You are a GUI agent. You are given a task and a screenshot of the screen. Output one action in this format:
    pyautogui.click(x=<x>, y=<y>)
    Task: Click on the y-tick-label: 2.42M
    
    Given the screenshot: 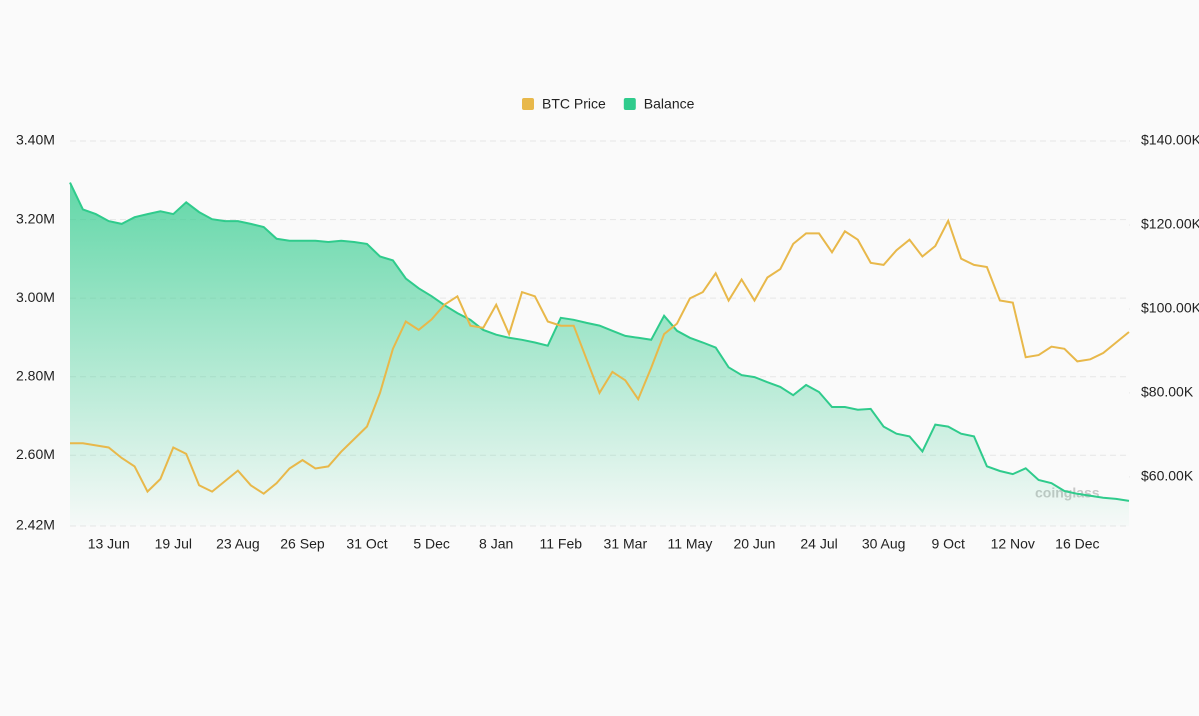 What is the action you would take?
    pyautogui.click(x=35, y=525)
    